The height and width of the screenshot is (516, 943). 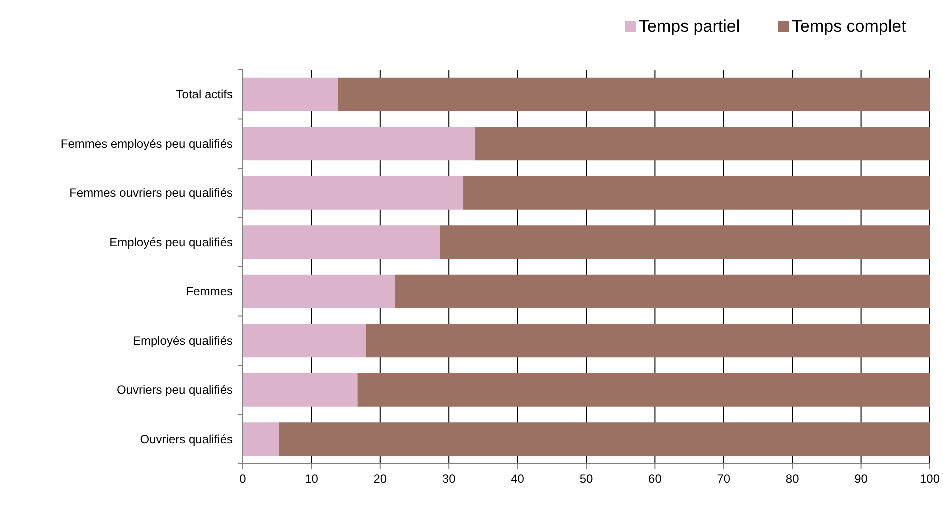 I want to click on legend-label: Temps partiel, so click(x=689, y=26).